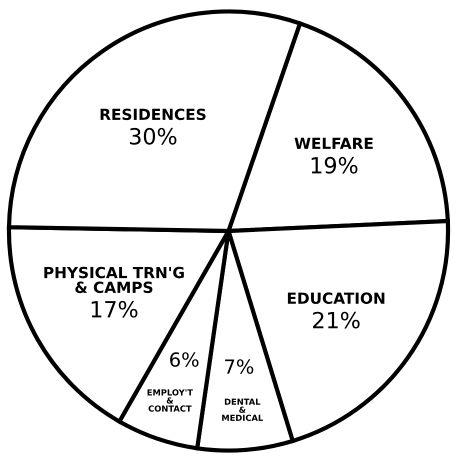 Image resolution: width=457 pixels, height=462 pixels. Describe the element at coordinates (243, 409) in the screenshot. I see `slice-label: DENTAL & MEDICAL` at that location.